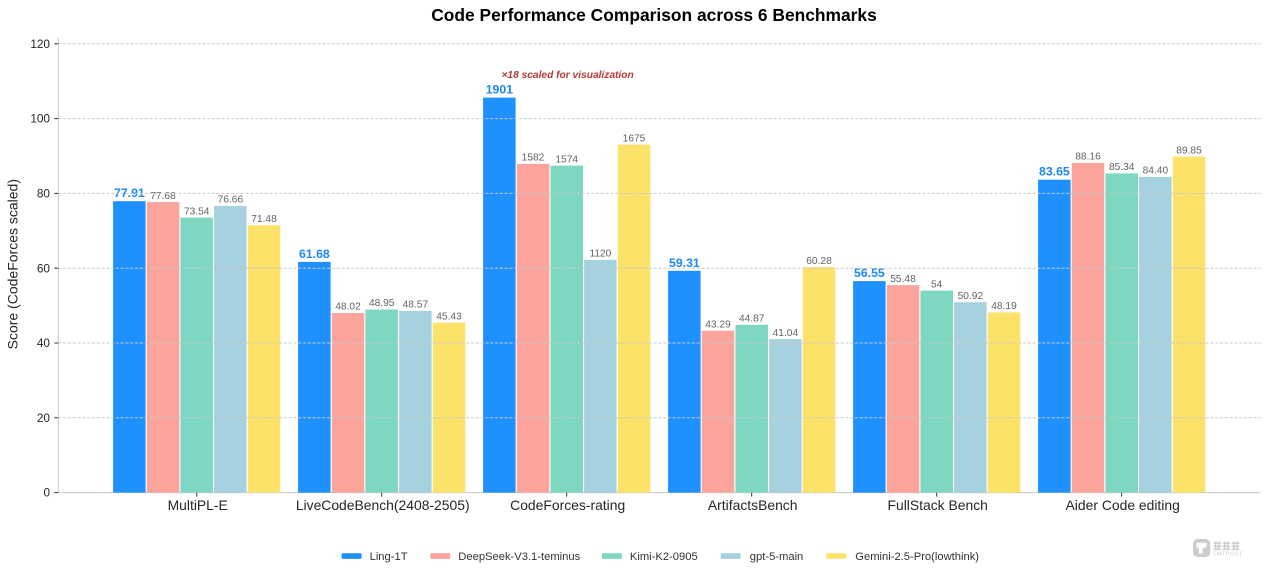  Describe the element at coordinates (519, 557) in the screenshot. I see `svg-text: DeepSeek-V3.1-teminus` at that location.